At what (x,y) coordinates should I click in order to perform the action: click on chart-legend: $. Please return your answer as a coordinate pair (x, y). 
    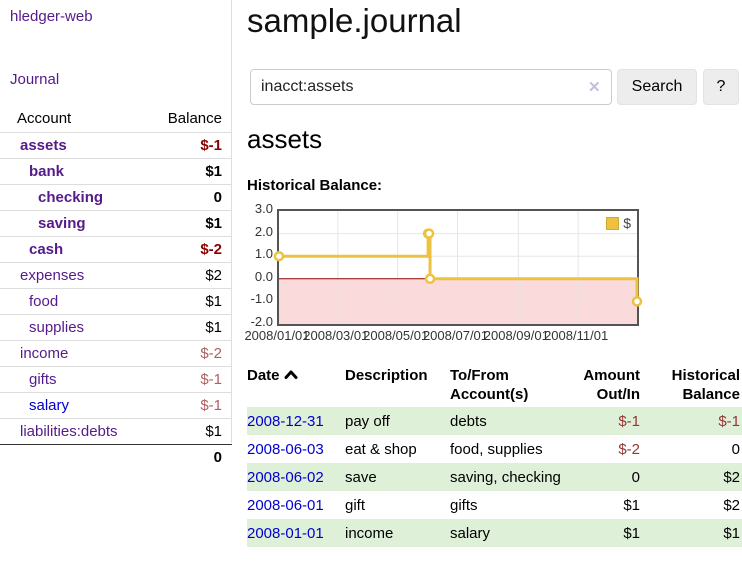
    Looking at the image, I should click on (618, 223).